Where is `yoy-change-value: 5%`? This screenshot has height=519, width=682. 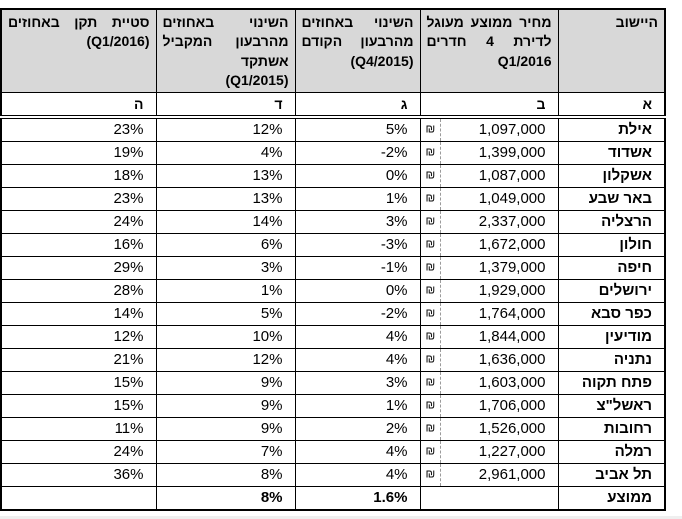 yoy-change-value: 5% is located at coordinates (225, 314).